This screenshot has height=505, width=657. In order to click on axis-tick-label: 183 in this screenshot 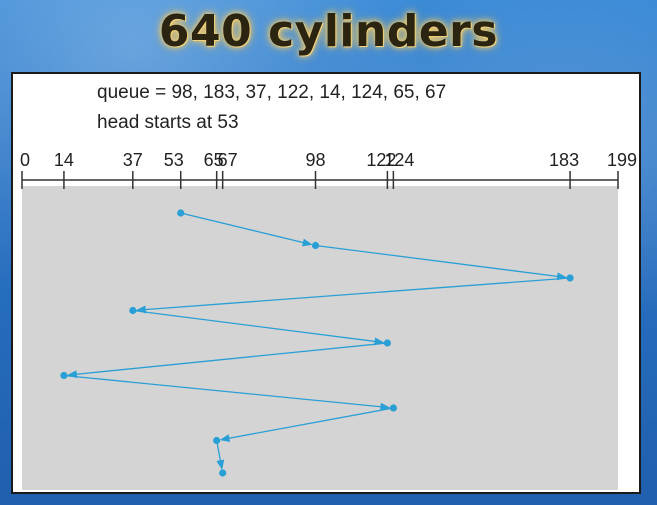, I will do `click(564, 160)`.